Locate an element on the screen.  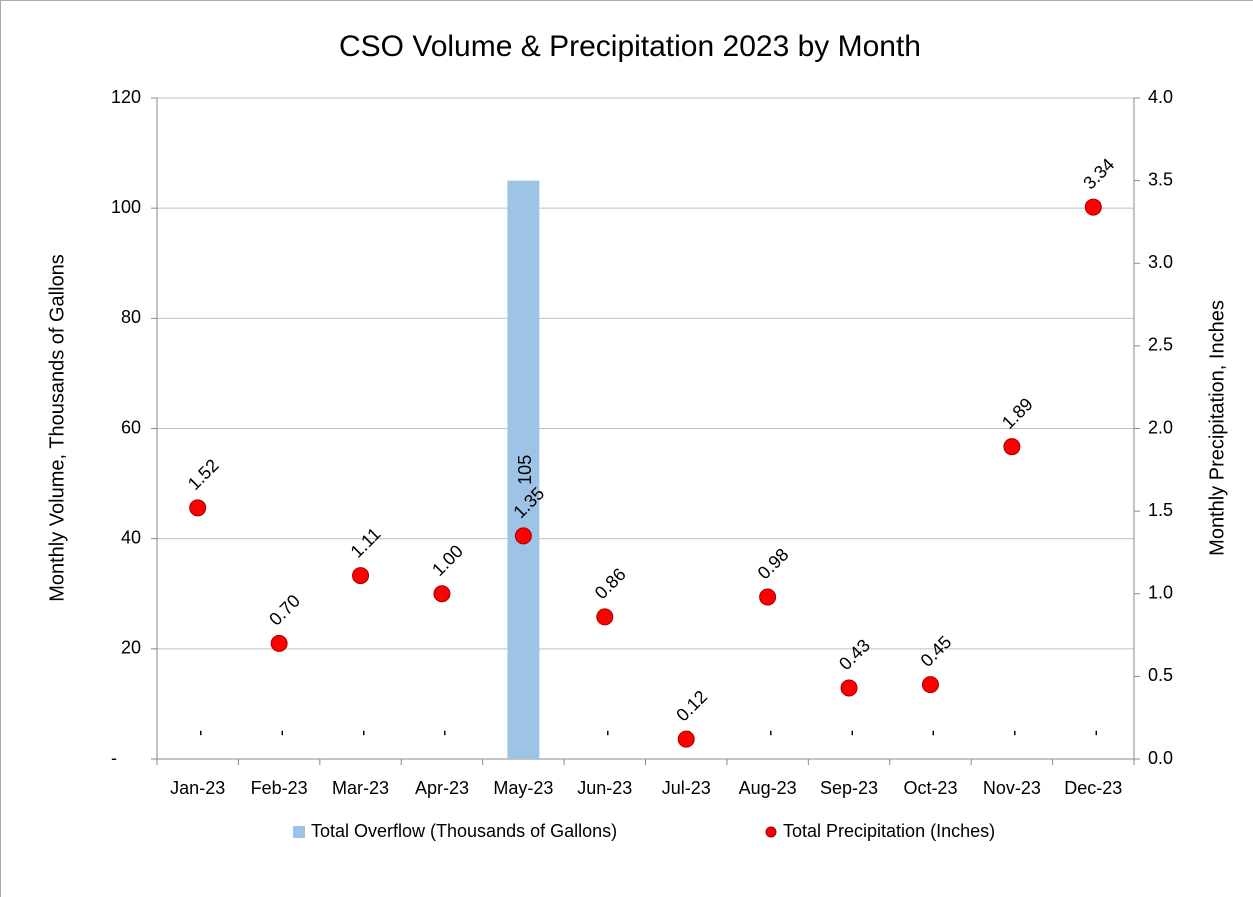
y2-tick-label: 2.5 is located at coordinates (1160, 345).